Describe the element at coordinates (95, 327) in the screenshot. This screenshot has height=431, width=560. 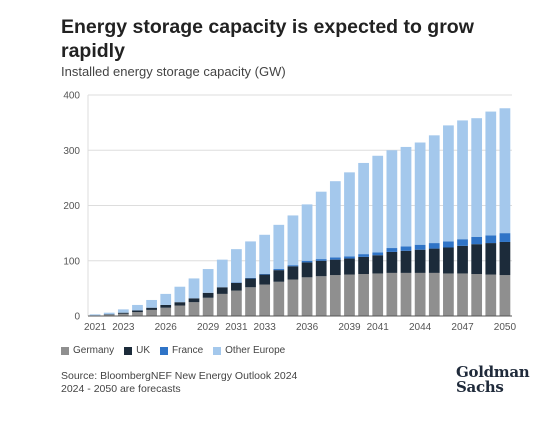
I see `x-tick-label: 2021` at that location.